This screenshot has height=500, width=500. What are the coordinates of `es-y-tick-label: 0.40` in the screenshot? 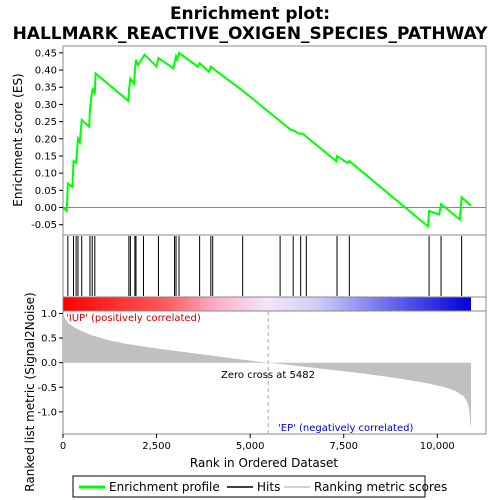 It's located at (46, 71).